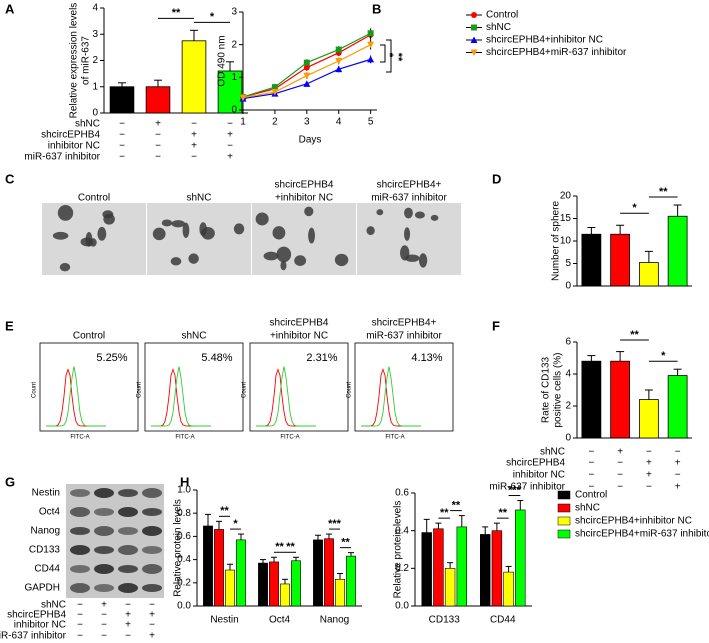  Describe the element at coordinates (371, 122) in the screenshot. I see `x-tick-label: 5` at that location.